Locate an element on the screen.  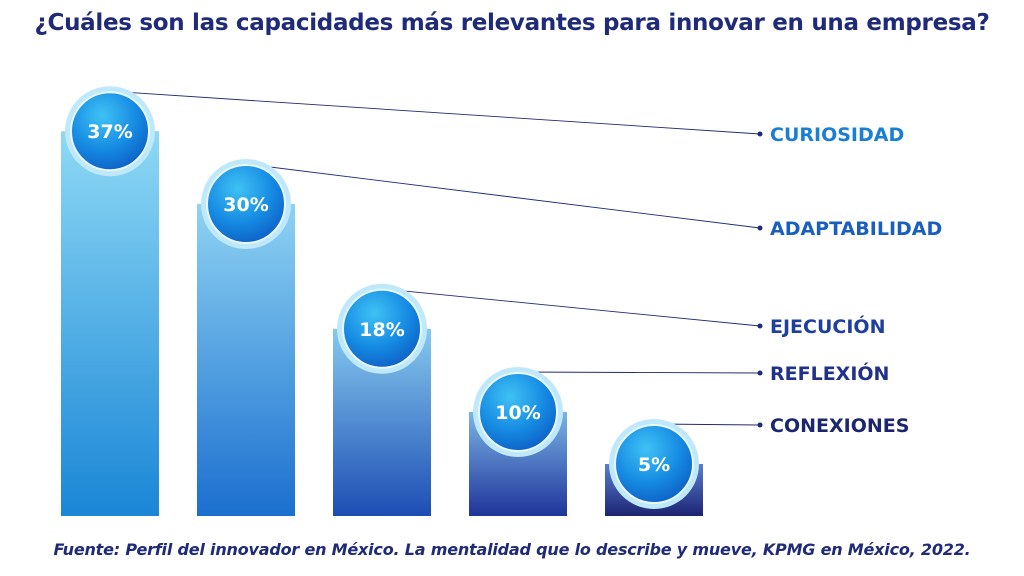
category-label-reflexión: REFLEXIÓN is located at coordinates (829, 373).